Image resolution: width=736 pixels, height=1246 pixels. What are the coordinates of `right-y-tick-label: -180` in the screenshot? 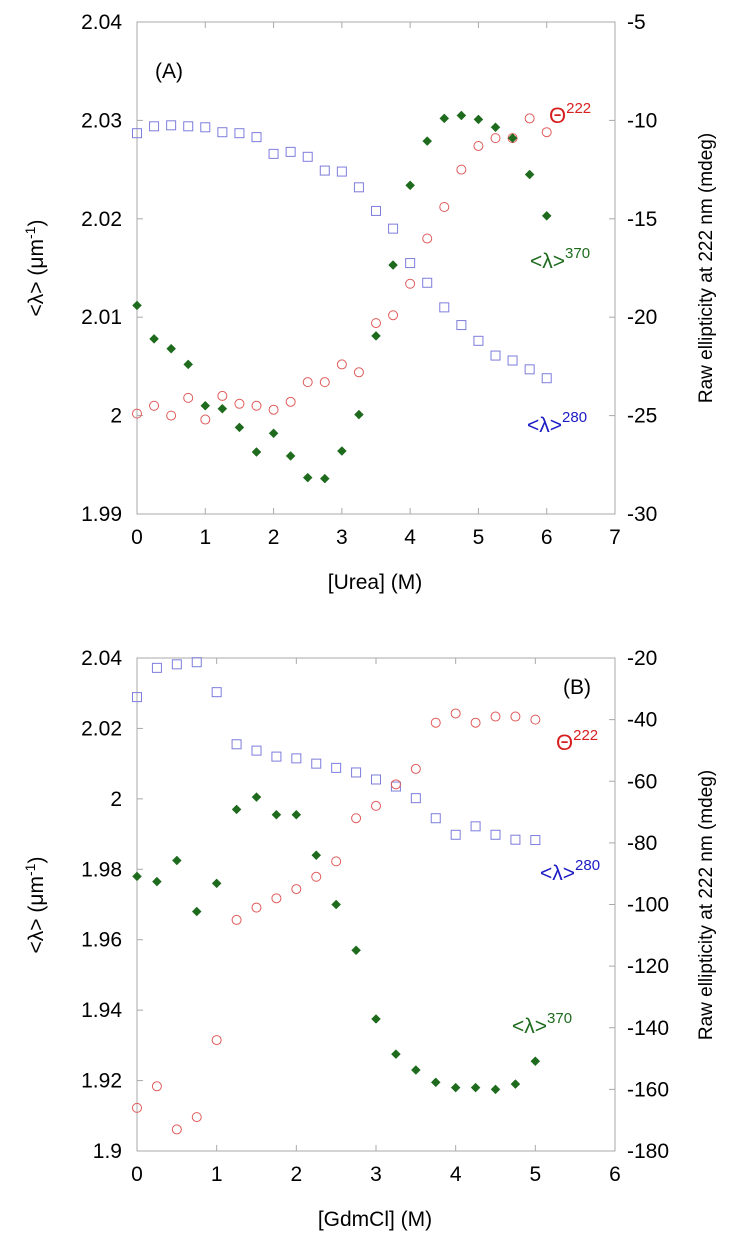 It's located at (648, 1151).